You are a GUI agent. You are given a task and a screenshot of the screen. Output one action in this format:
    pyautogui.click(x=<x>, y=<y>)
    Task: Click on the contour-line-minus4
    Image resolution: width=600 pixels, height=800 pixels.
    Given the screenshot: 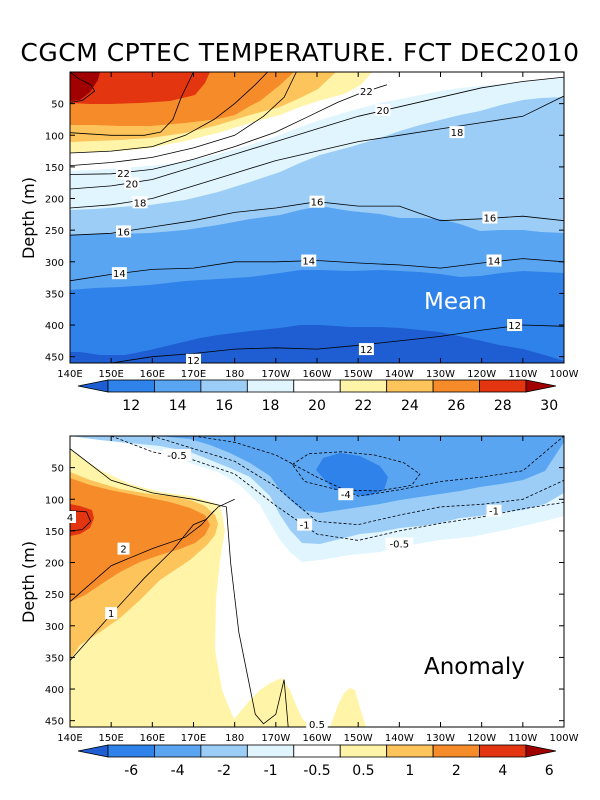 What is the action you would take?
    pyautogui.click(x=356, y=471)
    